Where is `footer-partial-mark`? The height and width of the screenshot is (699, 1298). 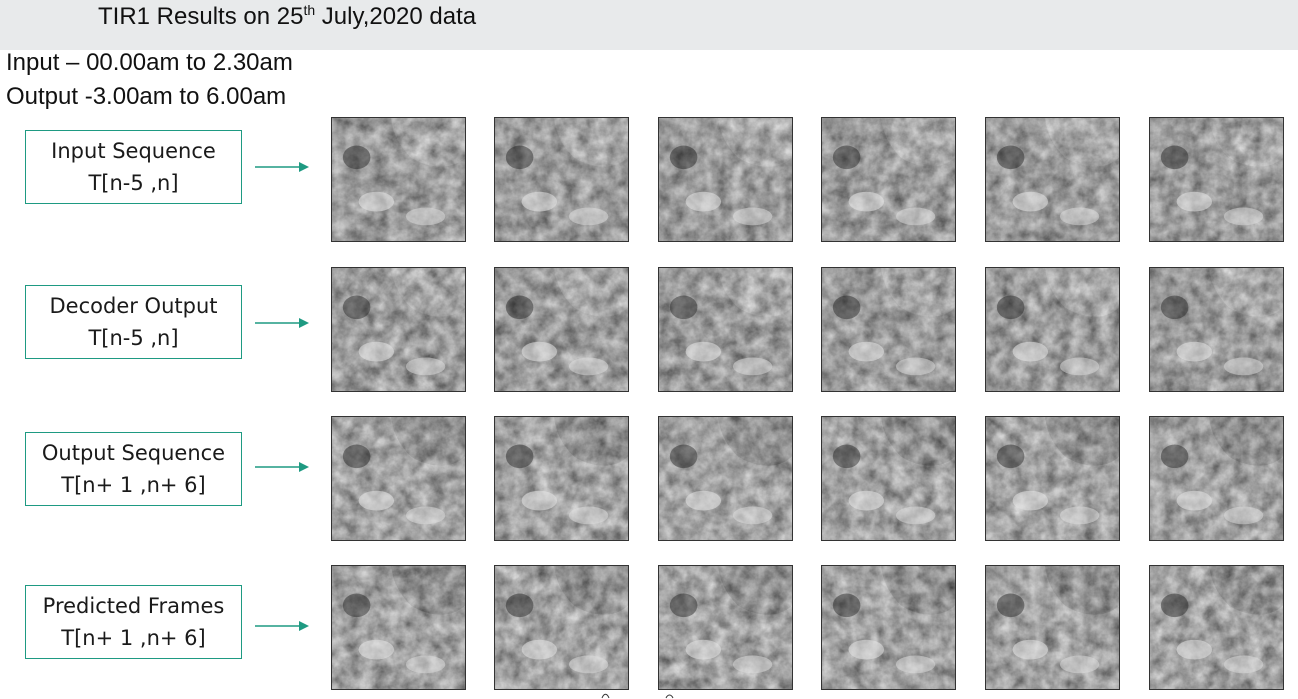
footer-partial-mark is located at coordinates (637, 696).